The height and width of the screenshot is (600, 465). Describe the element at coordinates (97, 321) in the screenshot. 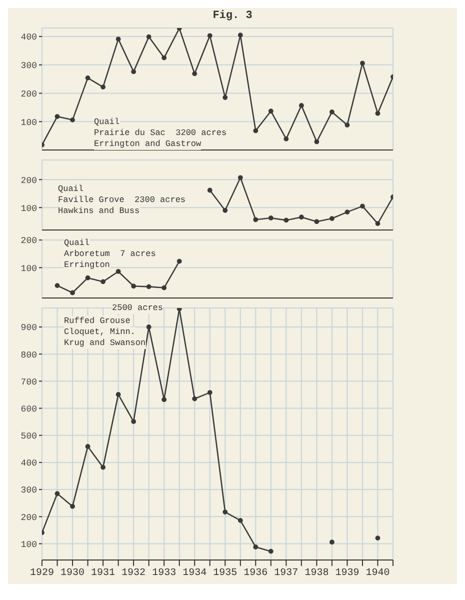

I see `annotation: Ruffed Grouse` at that location.